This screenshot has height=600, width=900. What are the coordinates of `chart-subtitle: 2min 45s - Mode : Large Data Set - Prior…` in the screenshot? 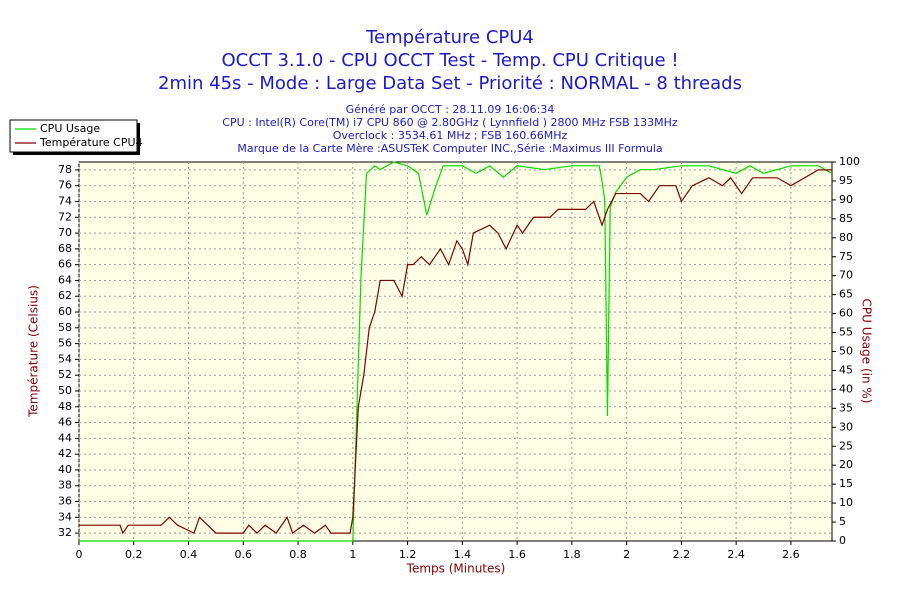 It's located at (450, 83).